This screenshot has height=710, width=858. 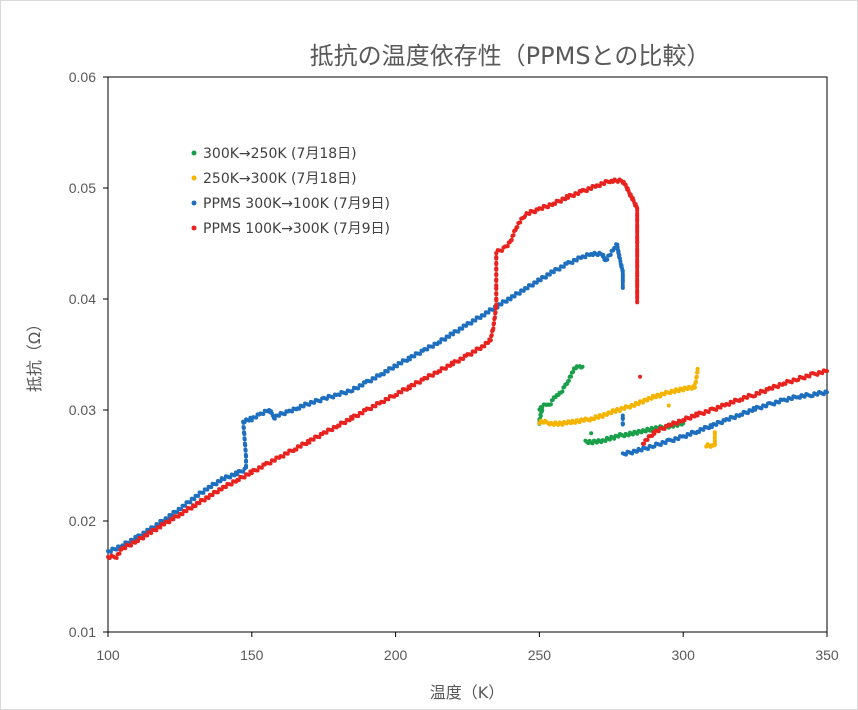 I want to click on x-tick-label: 250, so click(x=540, y=655).